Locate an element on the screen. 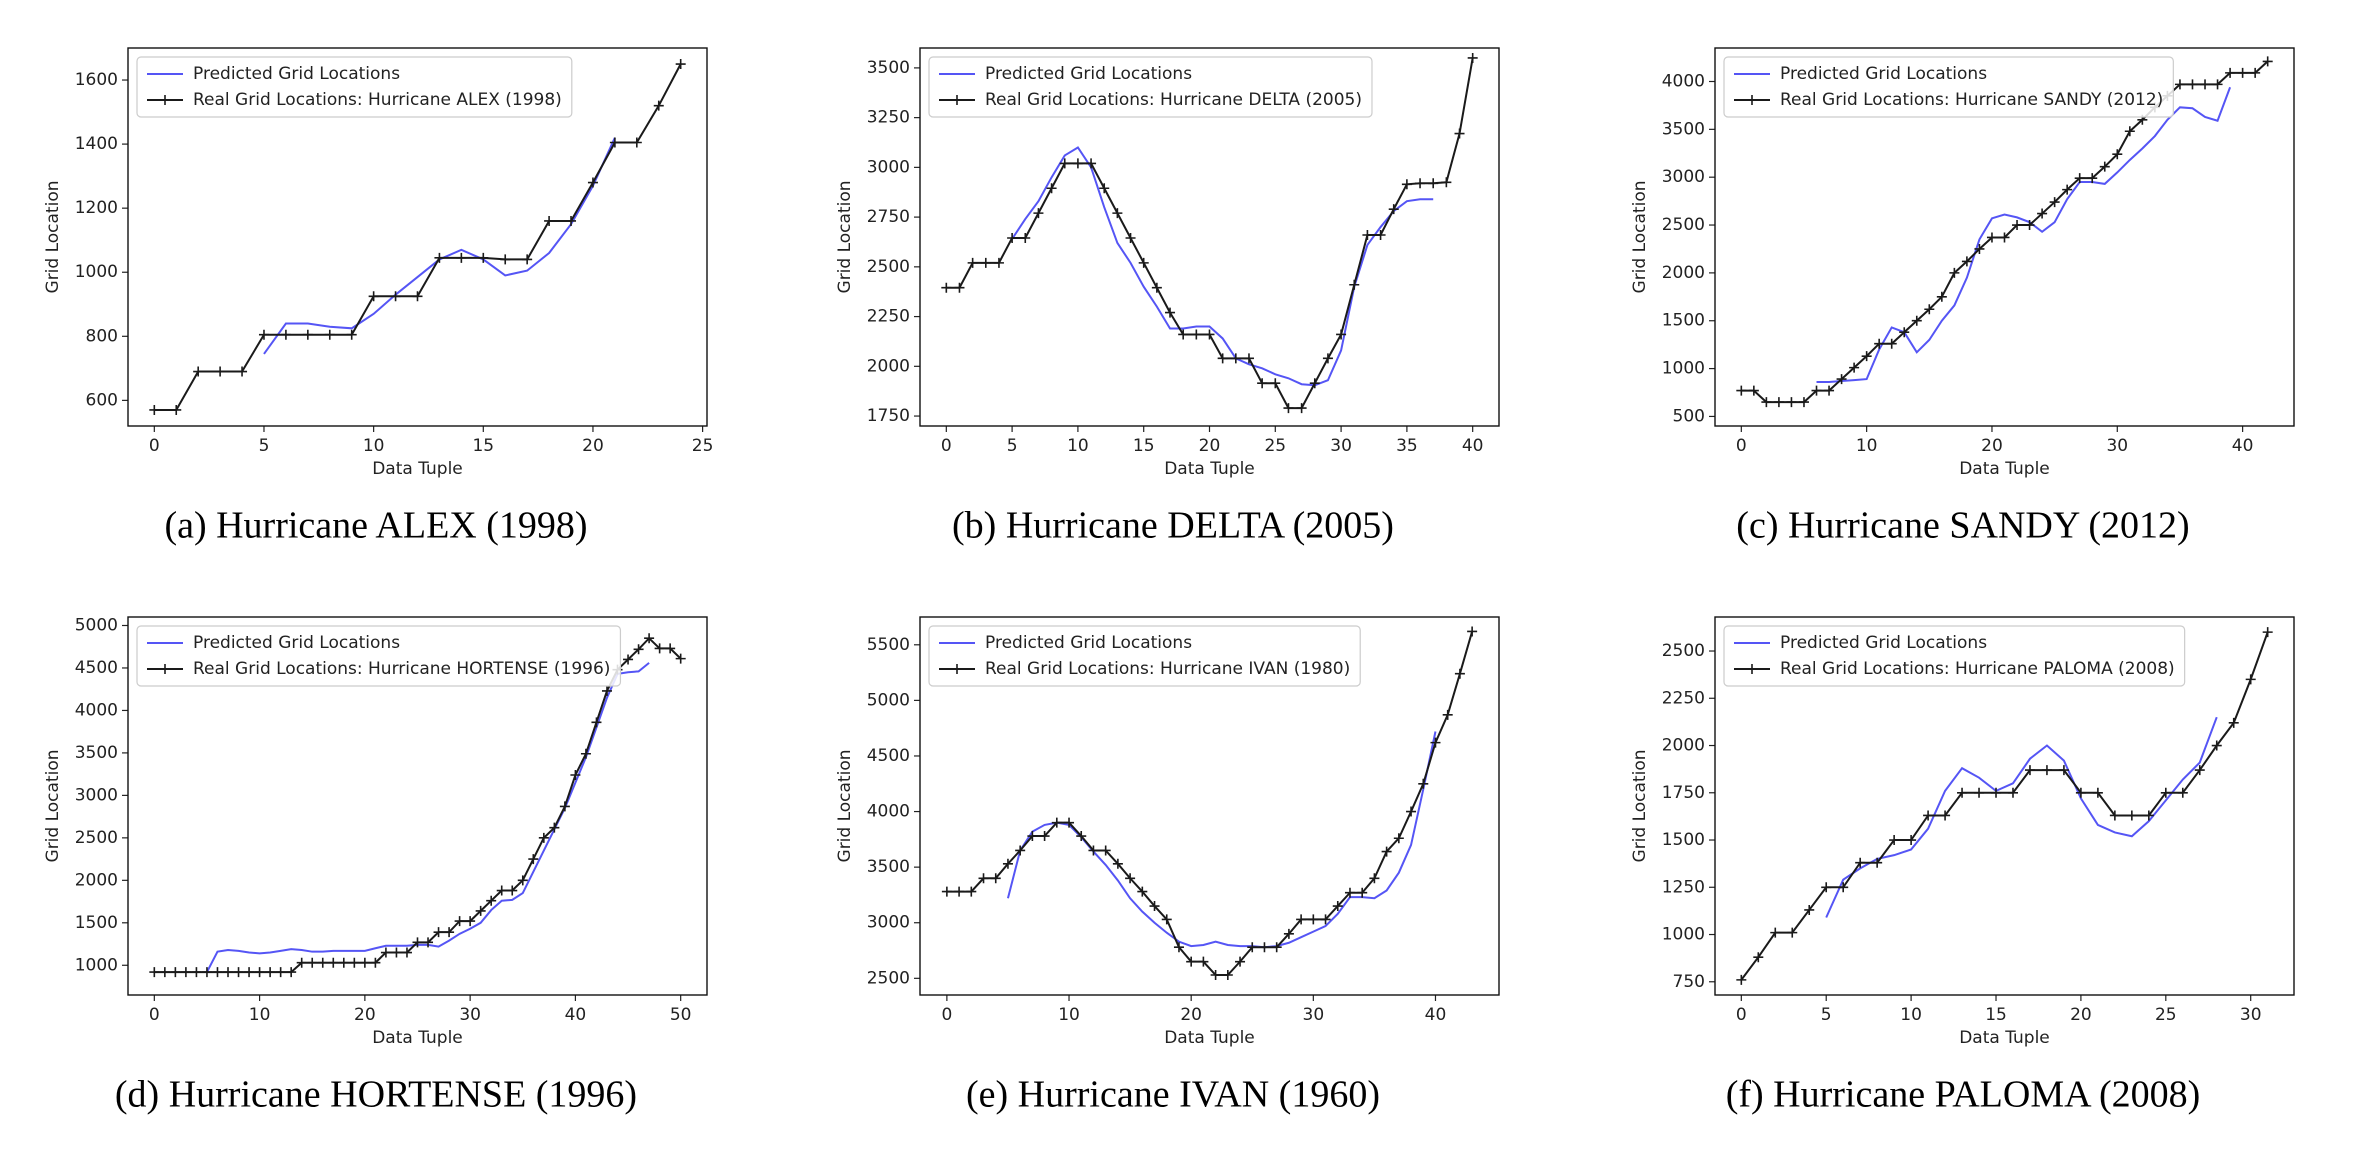  y-tick-label: 1400 is located at coordinates (96, 144).